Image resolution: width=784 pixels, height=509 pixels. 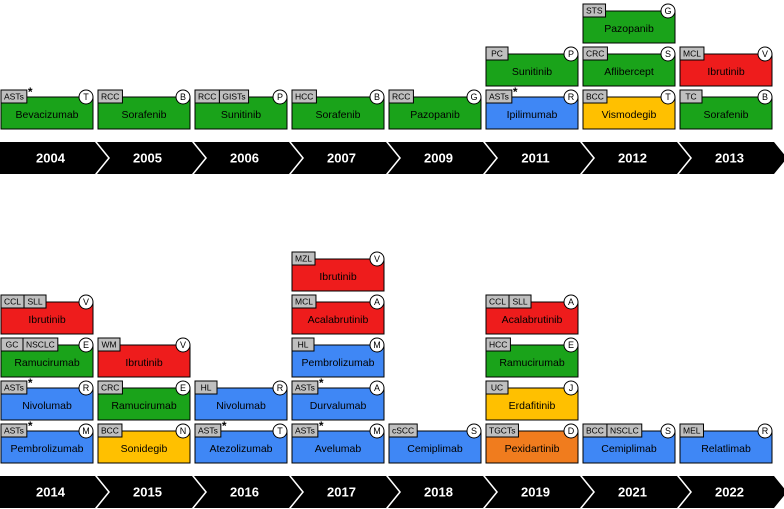 What do you see at coordinates (12, 301) in the screenshot?
I see `indication-label: CCL` at bounding box center [12, 301].